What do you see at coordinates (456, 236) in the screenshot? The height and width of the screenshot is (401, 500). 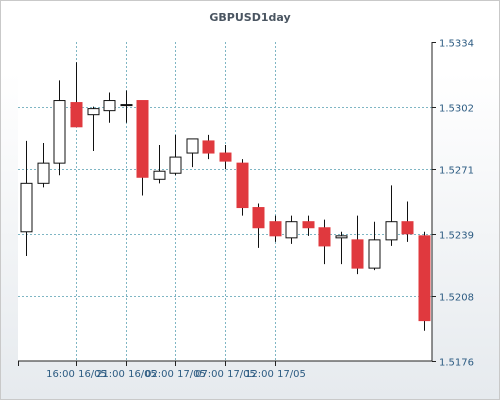 I see `y-tick-label: 1.5239` at bounding box center [456, 236].